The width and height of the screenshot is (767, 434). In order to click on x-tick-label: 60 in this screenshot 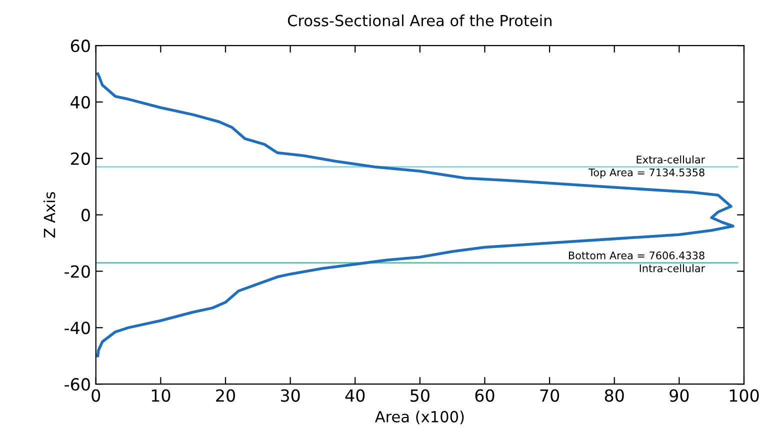, I will do `click(484, 395)`.